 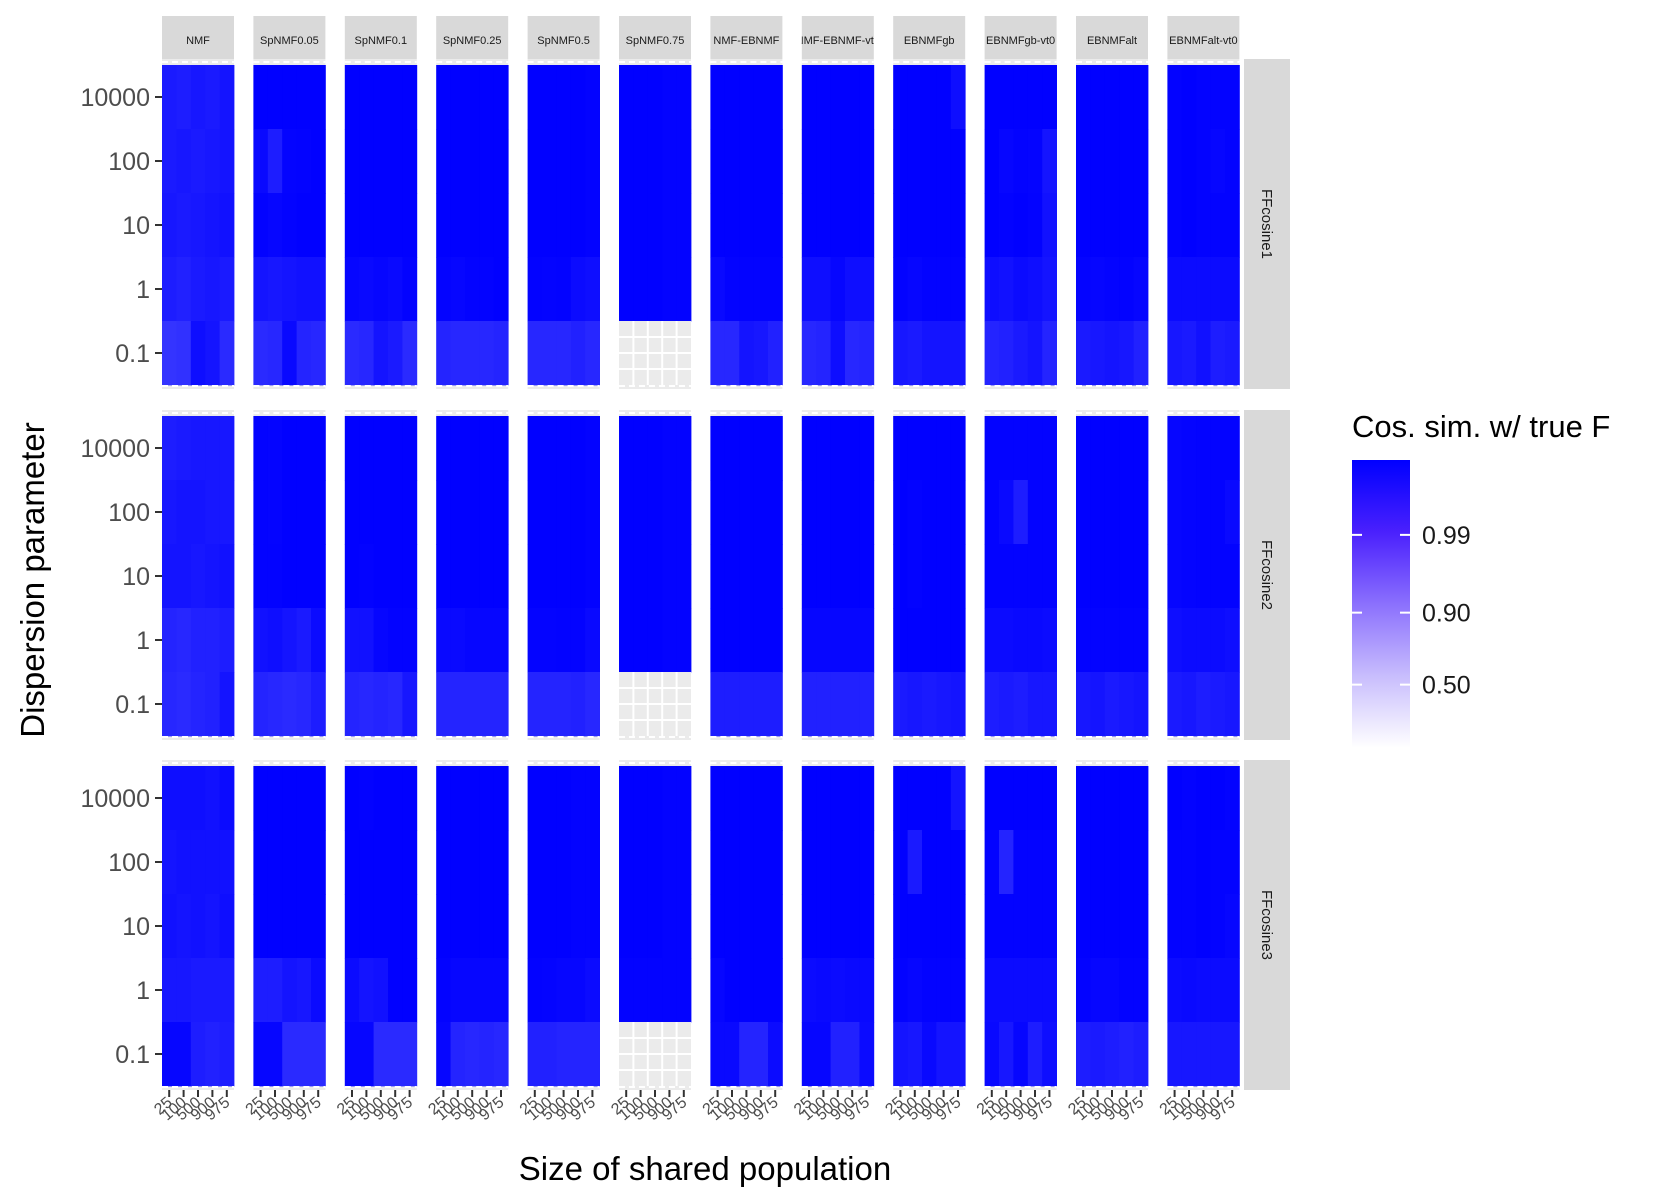 What do you see at coordinates (1266, 925) in the screenshot?
I see `row-strip-label: FFcosine3` at bounding box center [1266, 925].